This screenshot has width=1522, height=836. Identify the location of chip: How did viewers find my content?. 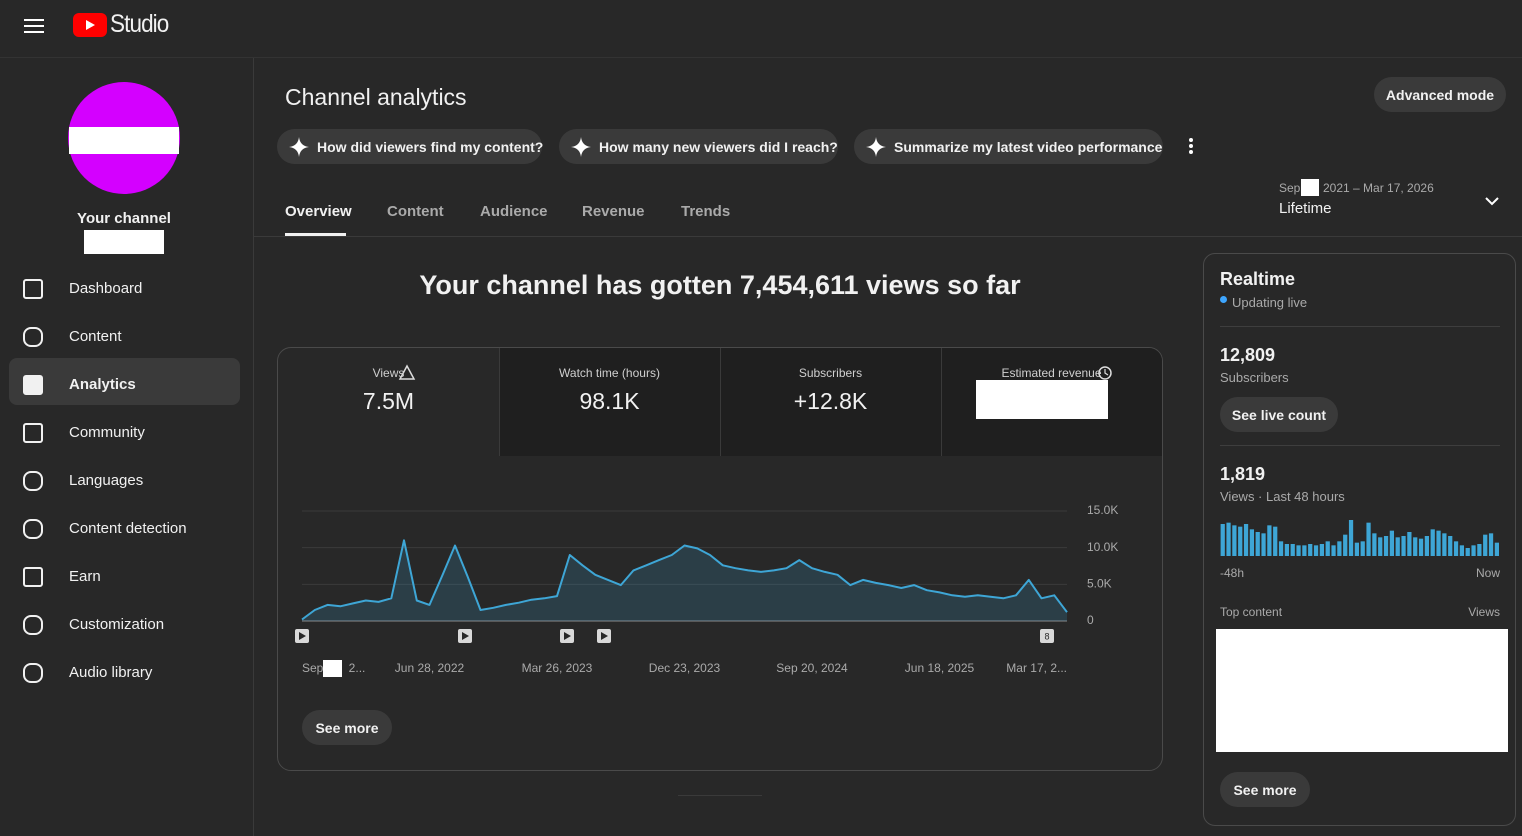
(410, 146).